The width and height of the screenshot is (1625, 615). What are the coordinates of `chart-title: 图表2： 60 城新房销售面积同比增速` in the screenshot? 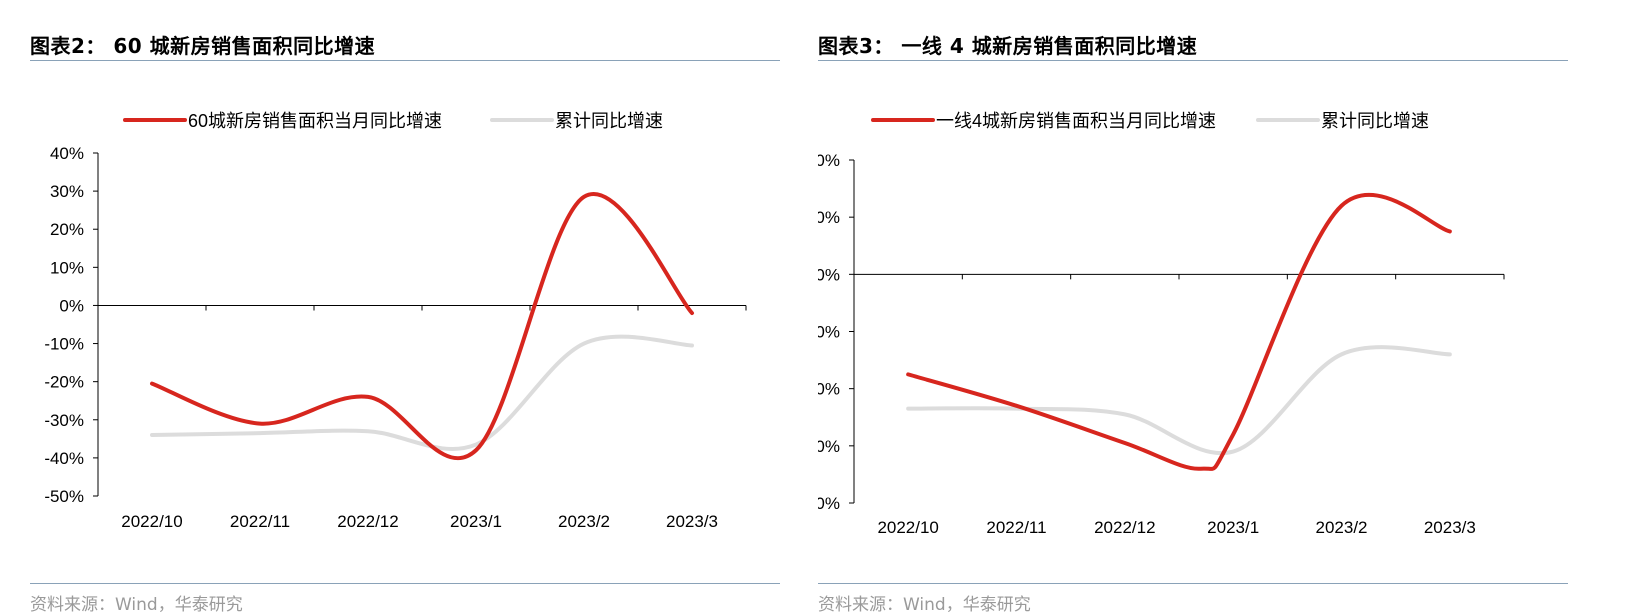 It's located at (203, 46).